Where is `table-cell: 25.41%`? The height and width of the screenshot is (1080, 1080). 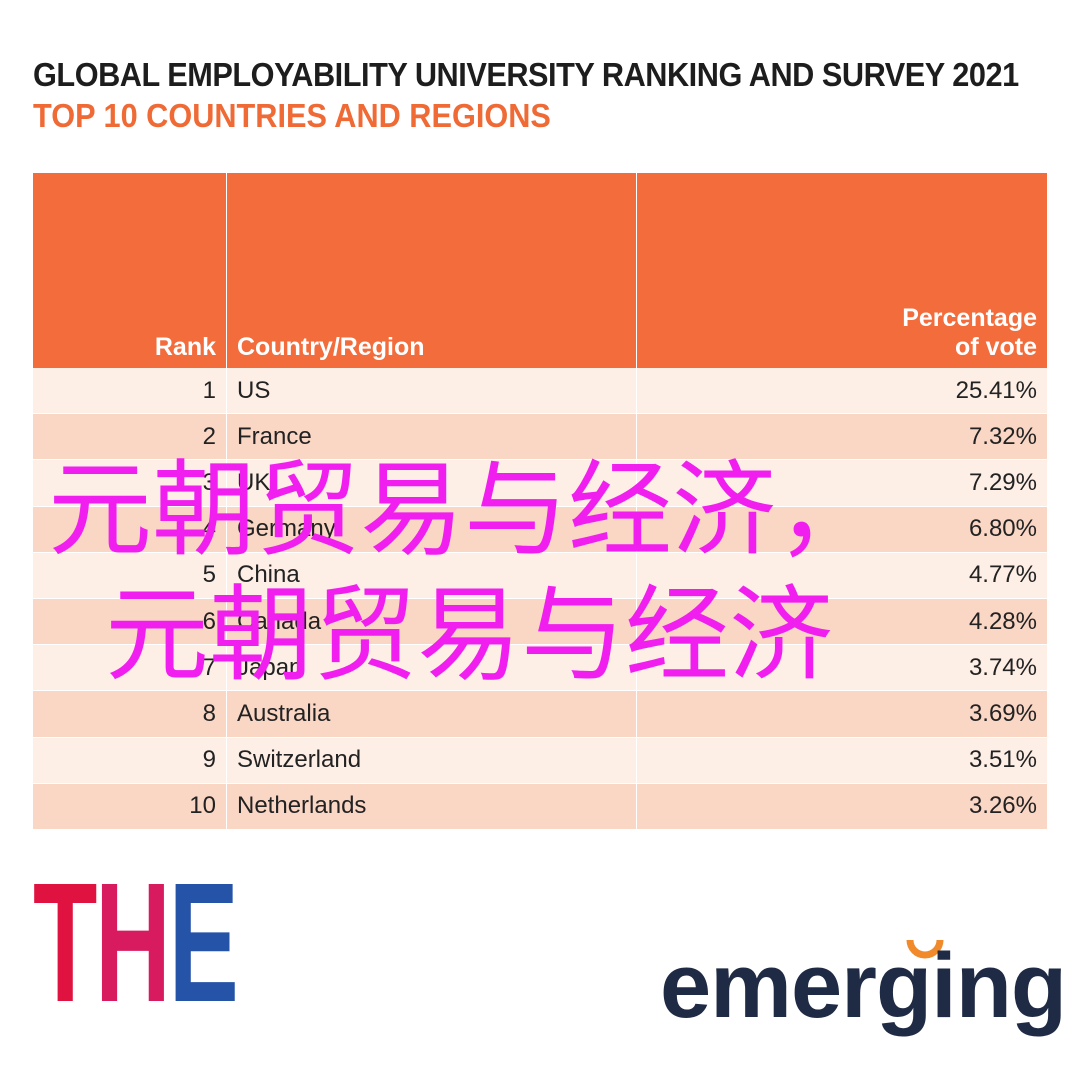
table-cell: 25.41% is located at coordinates (842, 391).